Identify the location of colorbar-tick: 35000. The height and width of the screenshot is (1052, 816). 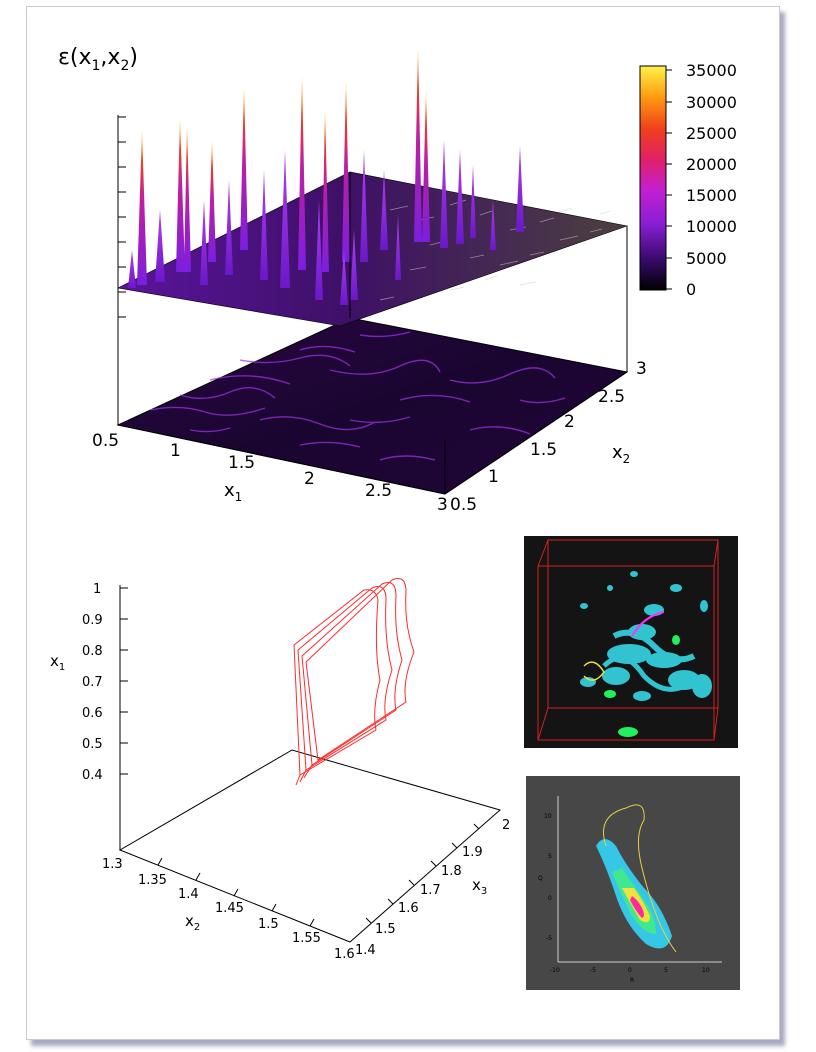
(711, 70).